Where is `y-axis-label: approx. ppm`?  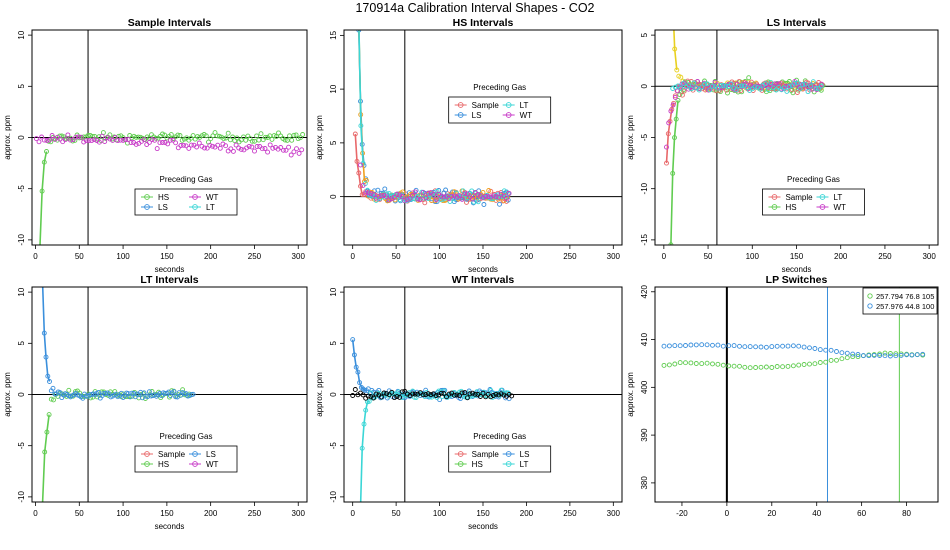
y-axis-label: approx. ppm is located at coordinates (319, 394).